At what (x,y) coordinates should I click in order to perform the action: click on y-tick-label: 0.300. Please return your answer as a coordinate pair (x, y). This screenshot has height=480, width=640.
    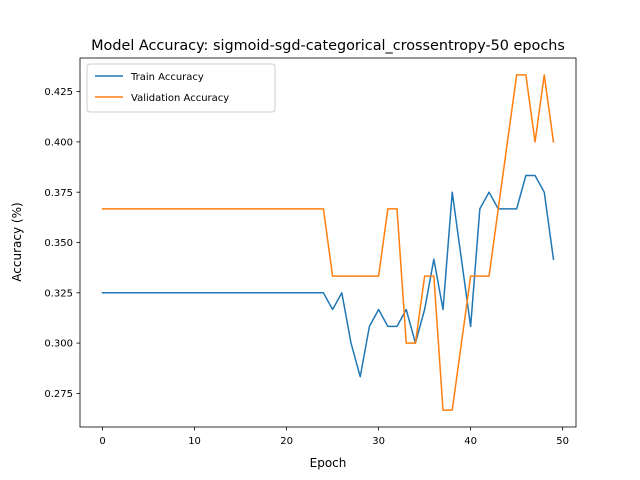
    Looking at the image, I should click on (58, 344).